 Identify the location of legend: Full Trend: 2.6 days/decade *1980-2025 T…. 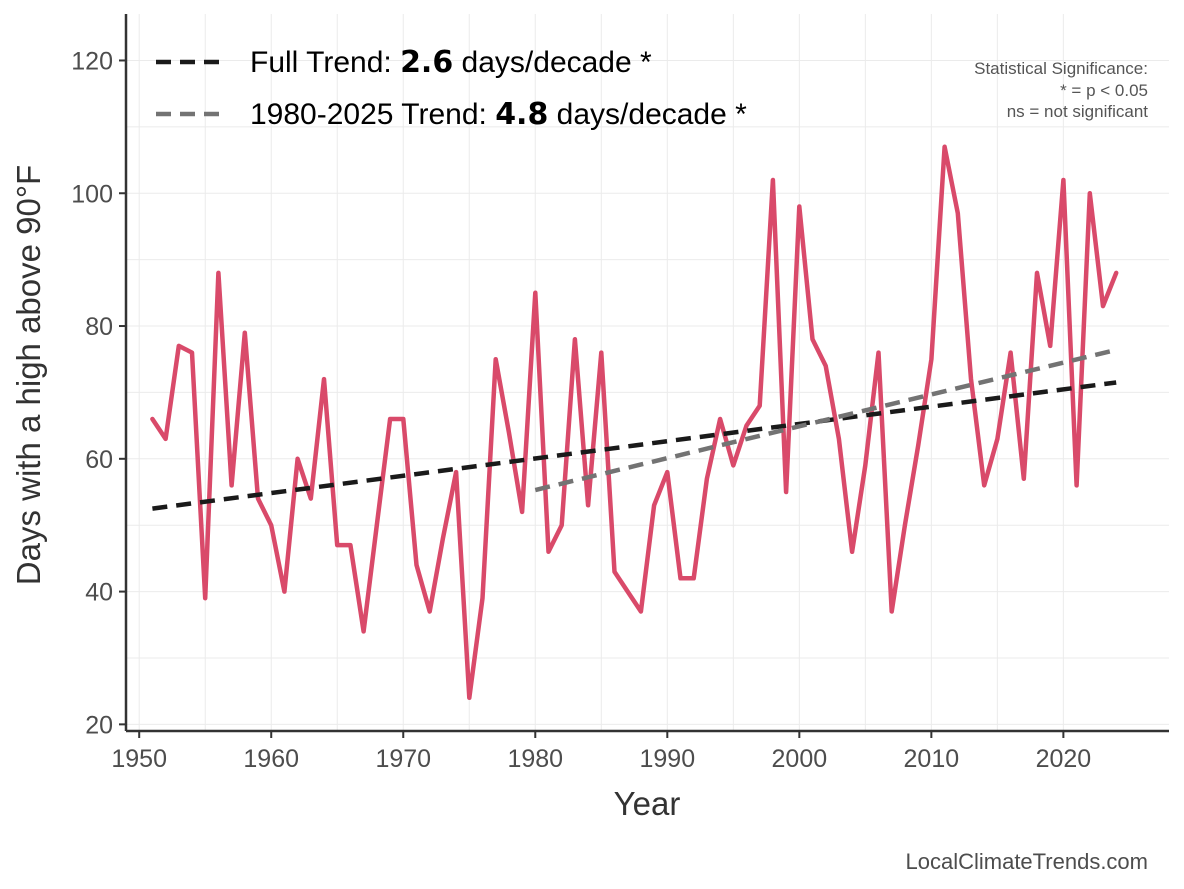
(451, 88).